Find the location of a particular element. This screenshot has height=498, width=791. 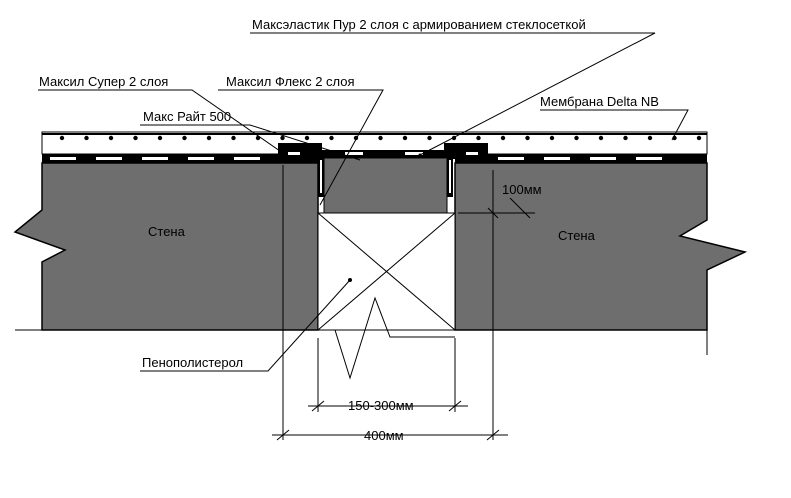

label-membrane: Мембрана Delta NB is located at coordinates (599, 101).